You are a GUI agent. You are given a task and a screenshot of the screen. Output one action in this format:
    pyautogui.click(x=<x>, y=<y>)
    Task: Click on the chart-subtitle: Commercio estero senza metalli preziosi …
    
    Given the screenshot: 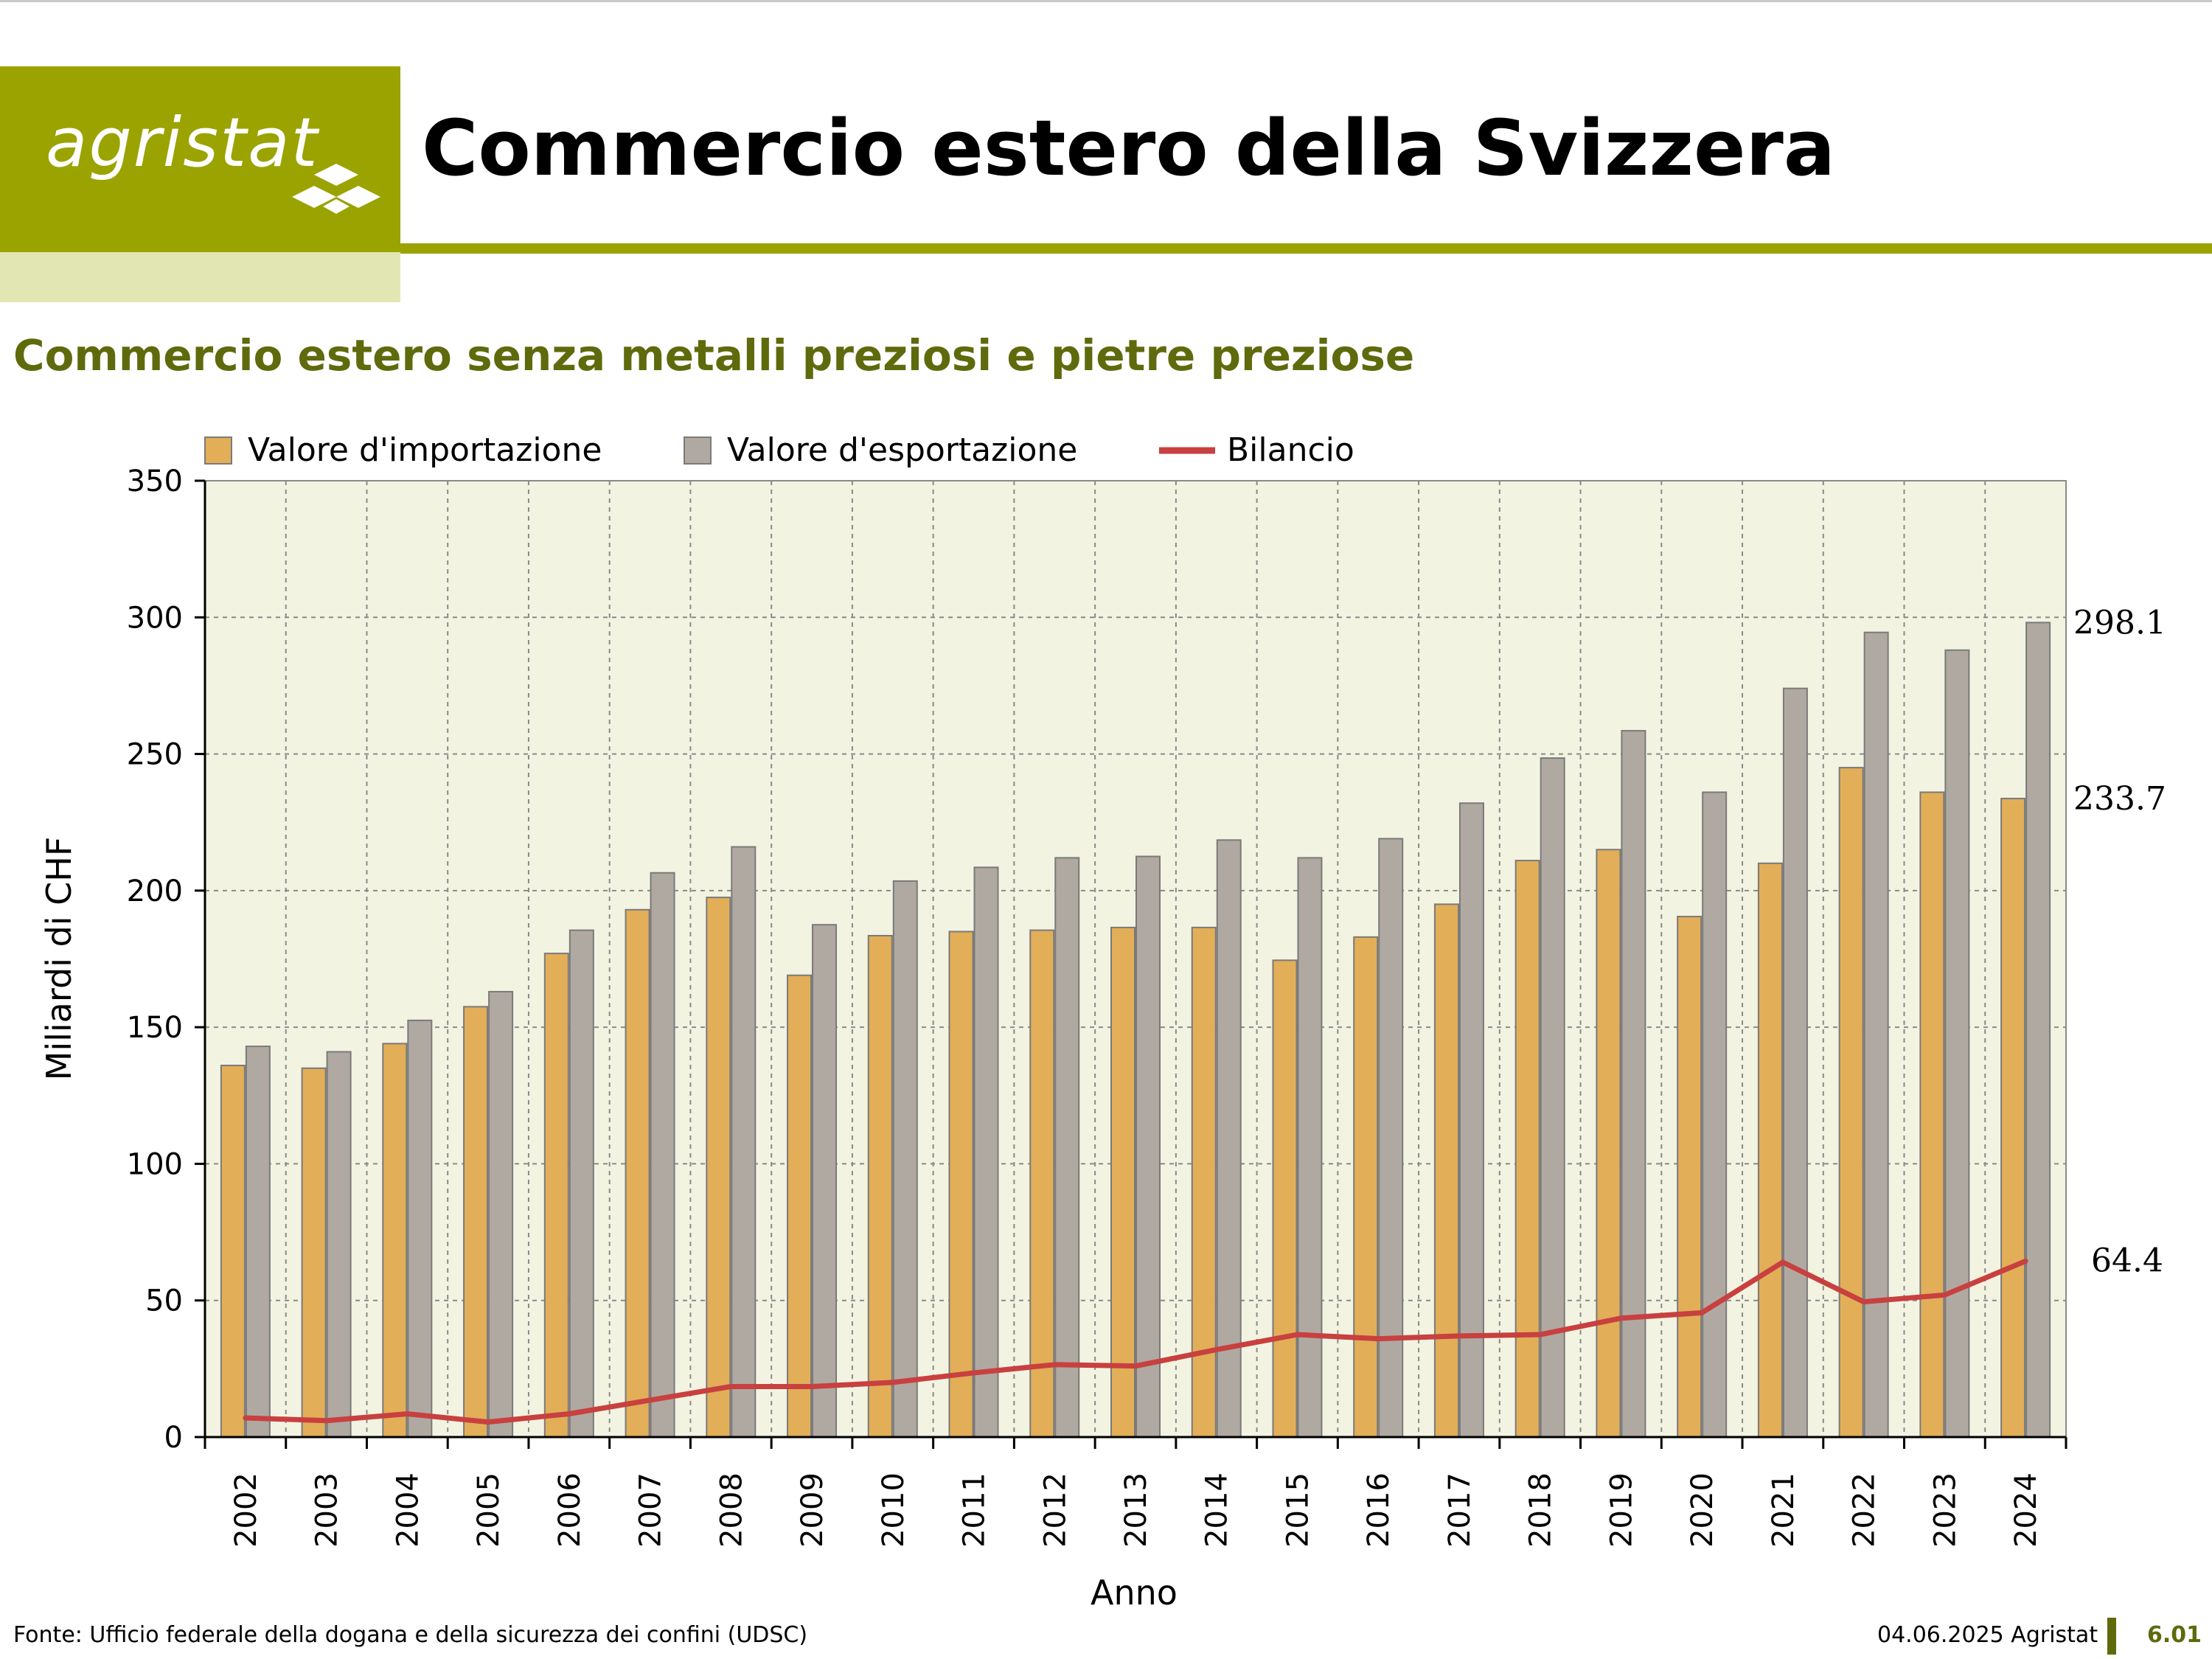 What is the action you would take?
    pyautogui.click(x=714, y=355)
    